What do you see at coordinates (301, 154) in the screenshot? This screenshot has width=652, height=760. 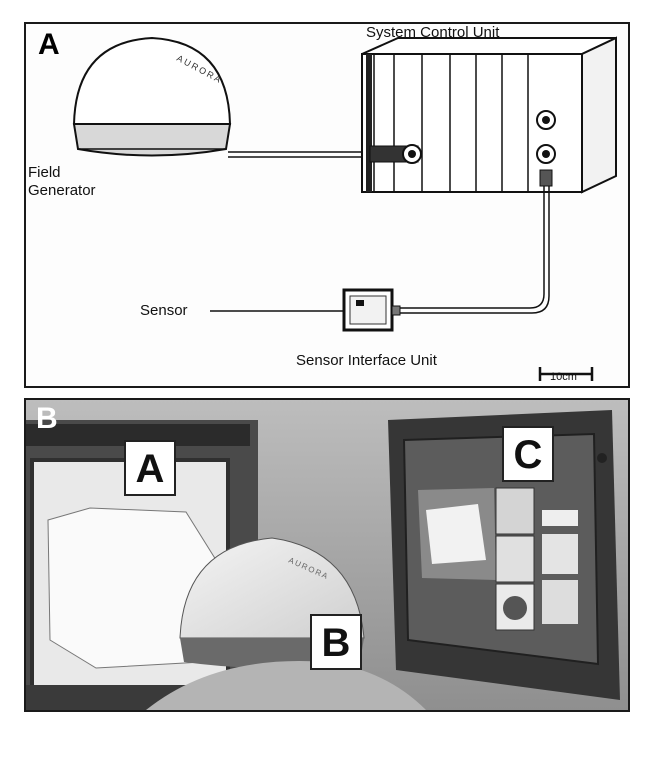 I see `generator-cable` at bounding box center [301, 154].